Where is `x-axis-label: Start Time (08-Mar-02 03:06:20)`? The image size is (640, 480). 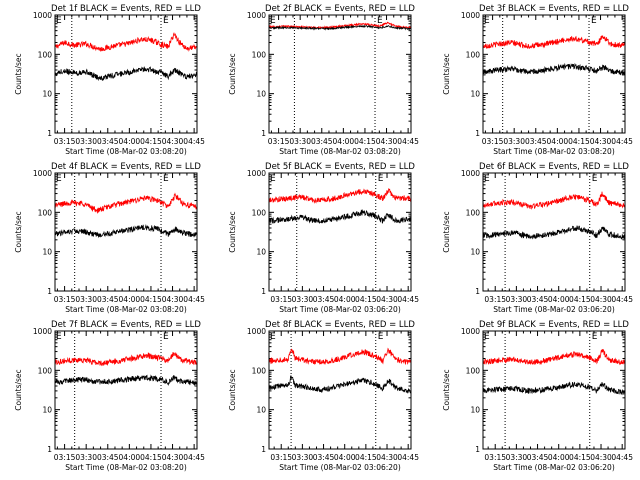 x-axis-label: Start Time (08-Mar-02 03:06:20) is located at coordinates (340, 309).